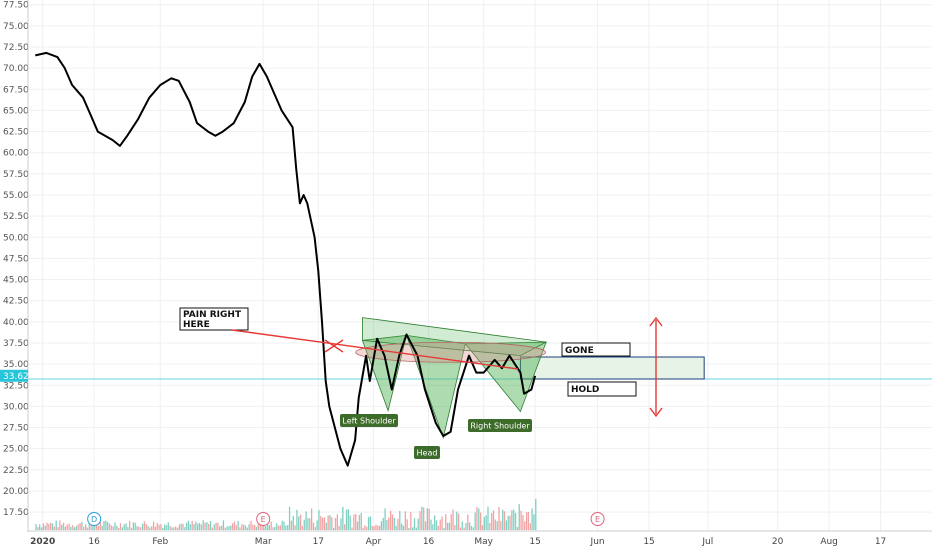  I want to click on right-shoulder-badge, so click(500, 425).